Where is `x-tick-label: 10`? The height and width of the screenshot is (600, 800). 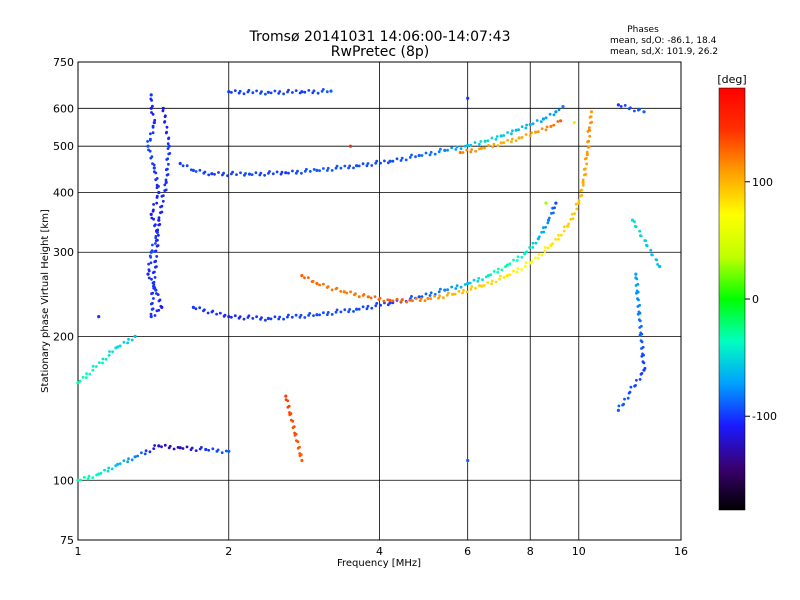
x-tick-label: 10 is located at coordinates (579, 551).